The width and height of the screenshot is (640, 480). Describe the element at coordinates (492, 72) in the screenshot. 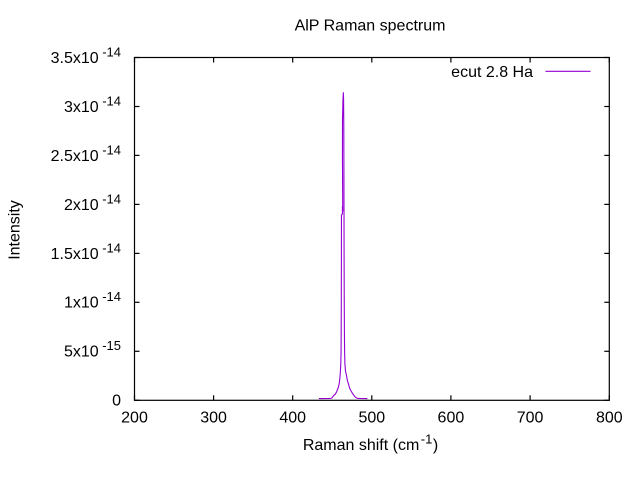

I see `svg-text: ecut 2.8 Ha` at that location.